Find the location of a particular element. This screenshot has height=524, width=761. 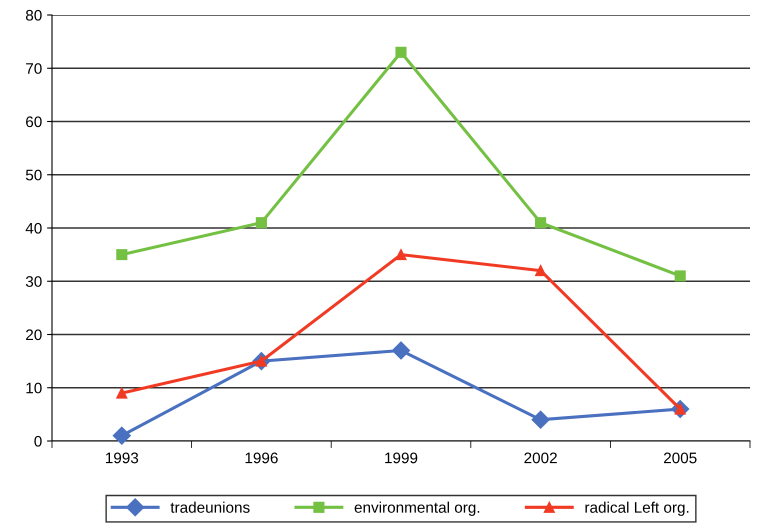

y-tick-label: 0 is located at coordinates (38, 441).